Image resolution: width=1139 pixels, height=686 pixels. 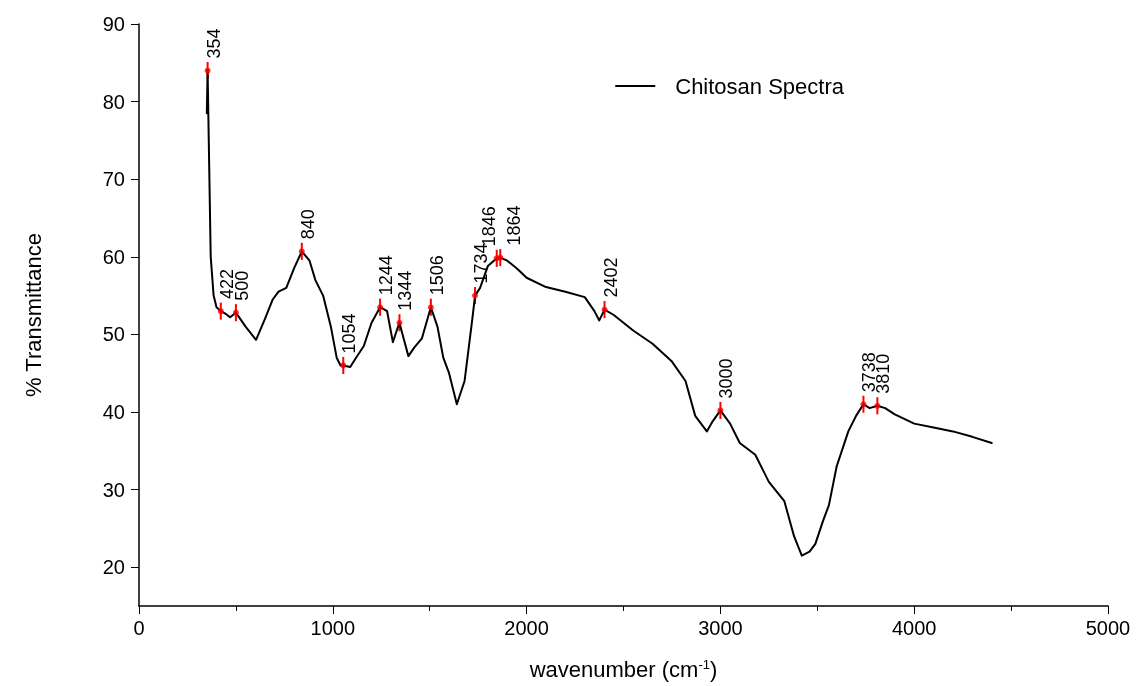 I want to click on x-tick-label: 3000, so click(x=720, y=628).